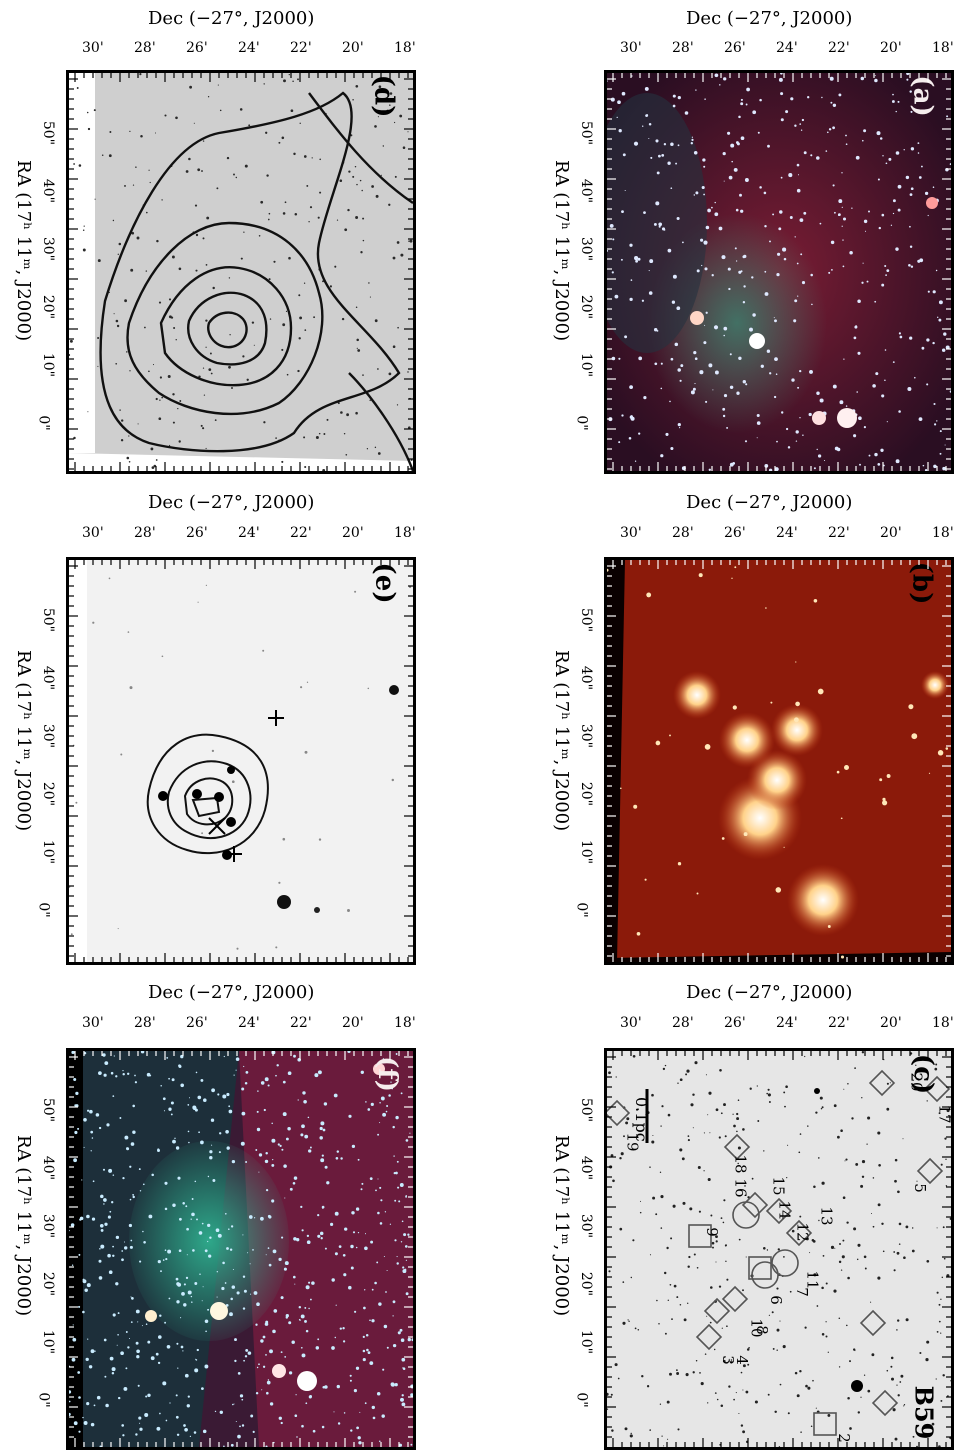 This screenshot has height=1452, width=955. Describe the element at coordinates (93, 533) in the screenshot. I see `dec-tick-label: 30'` at that location.